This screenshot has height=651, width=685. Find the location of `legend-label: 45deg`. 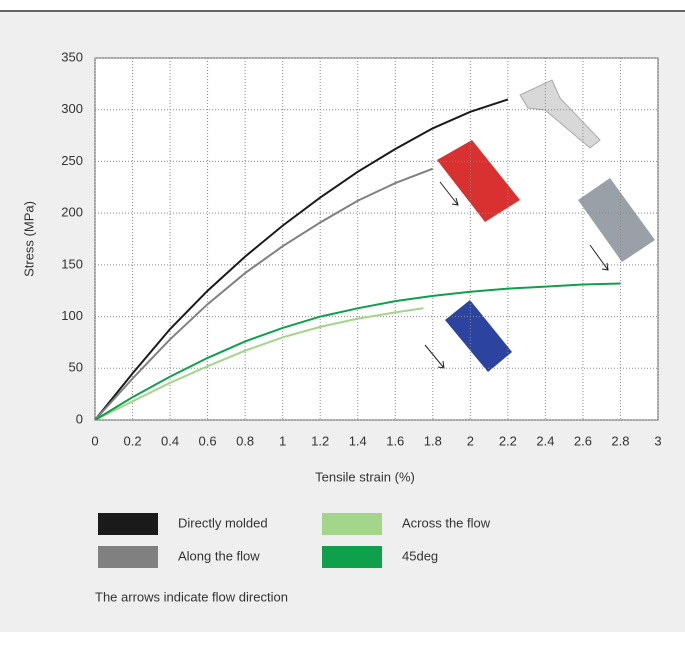

legend-label: 45deg is located at coordinates (420, 555).